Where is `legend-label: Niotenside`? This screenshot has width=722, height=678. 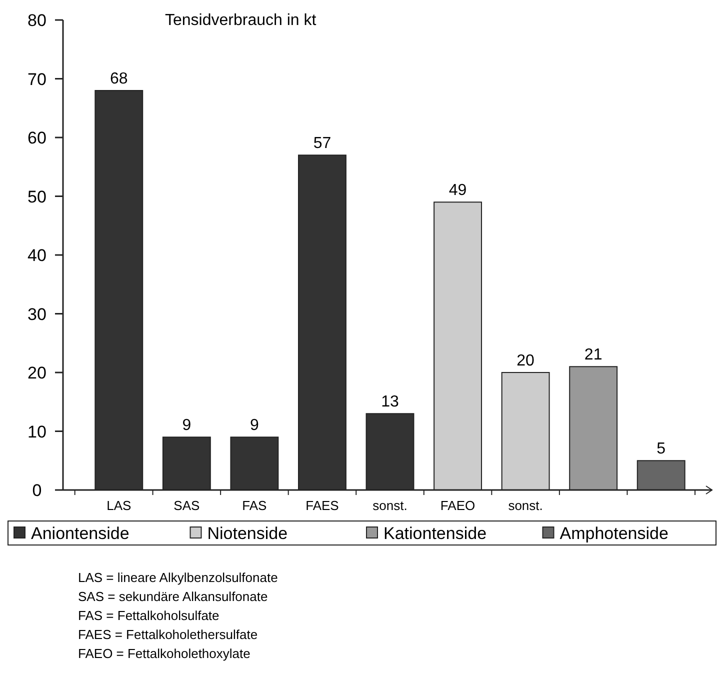 legend-label: Niotenside is located at coordinates (247, 533).